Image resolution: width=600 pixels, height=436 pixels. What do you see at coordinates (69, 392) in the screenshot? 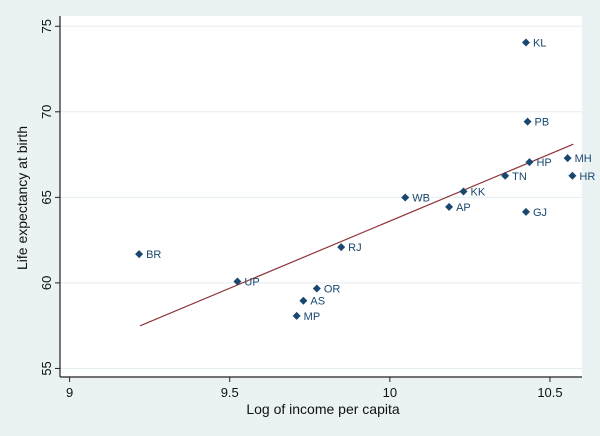
I see `x-tick-label: 9` at bounding box center [69, 392].